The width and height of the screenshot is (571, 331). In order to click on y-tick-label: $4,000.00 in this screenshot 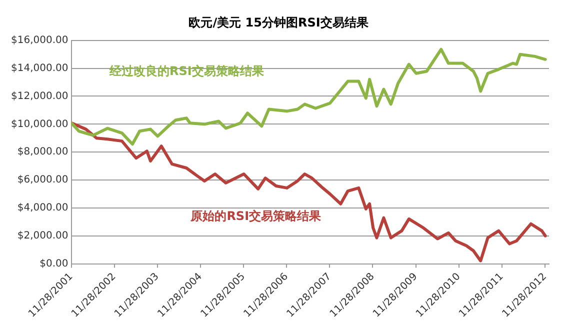, I will do `click(42, 208)`.